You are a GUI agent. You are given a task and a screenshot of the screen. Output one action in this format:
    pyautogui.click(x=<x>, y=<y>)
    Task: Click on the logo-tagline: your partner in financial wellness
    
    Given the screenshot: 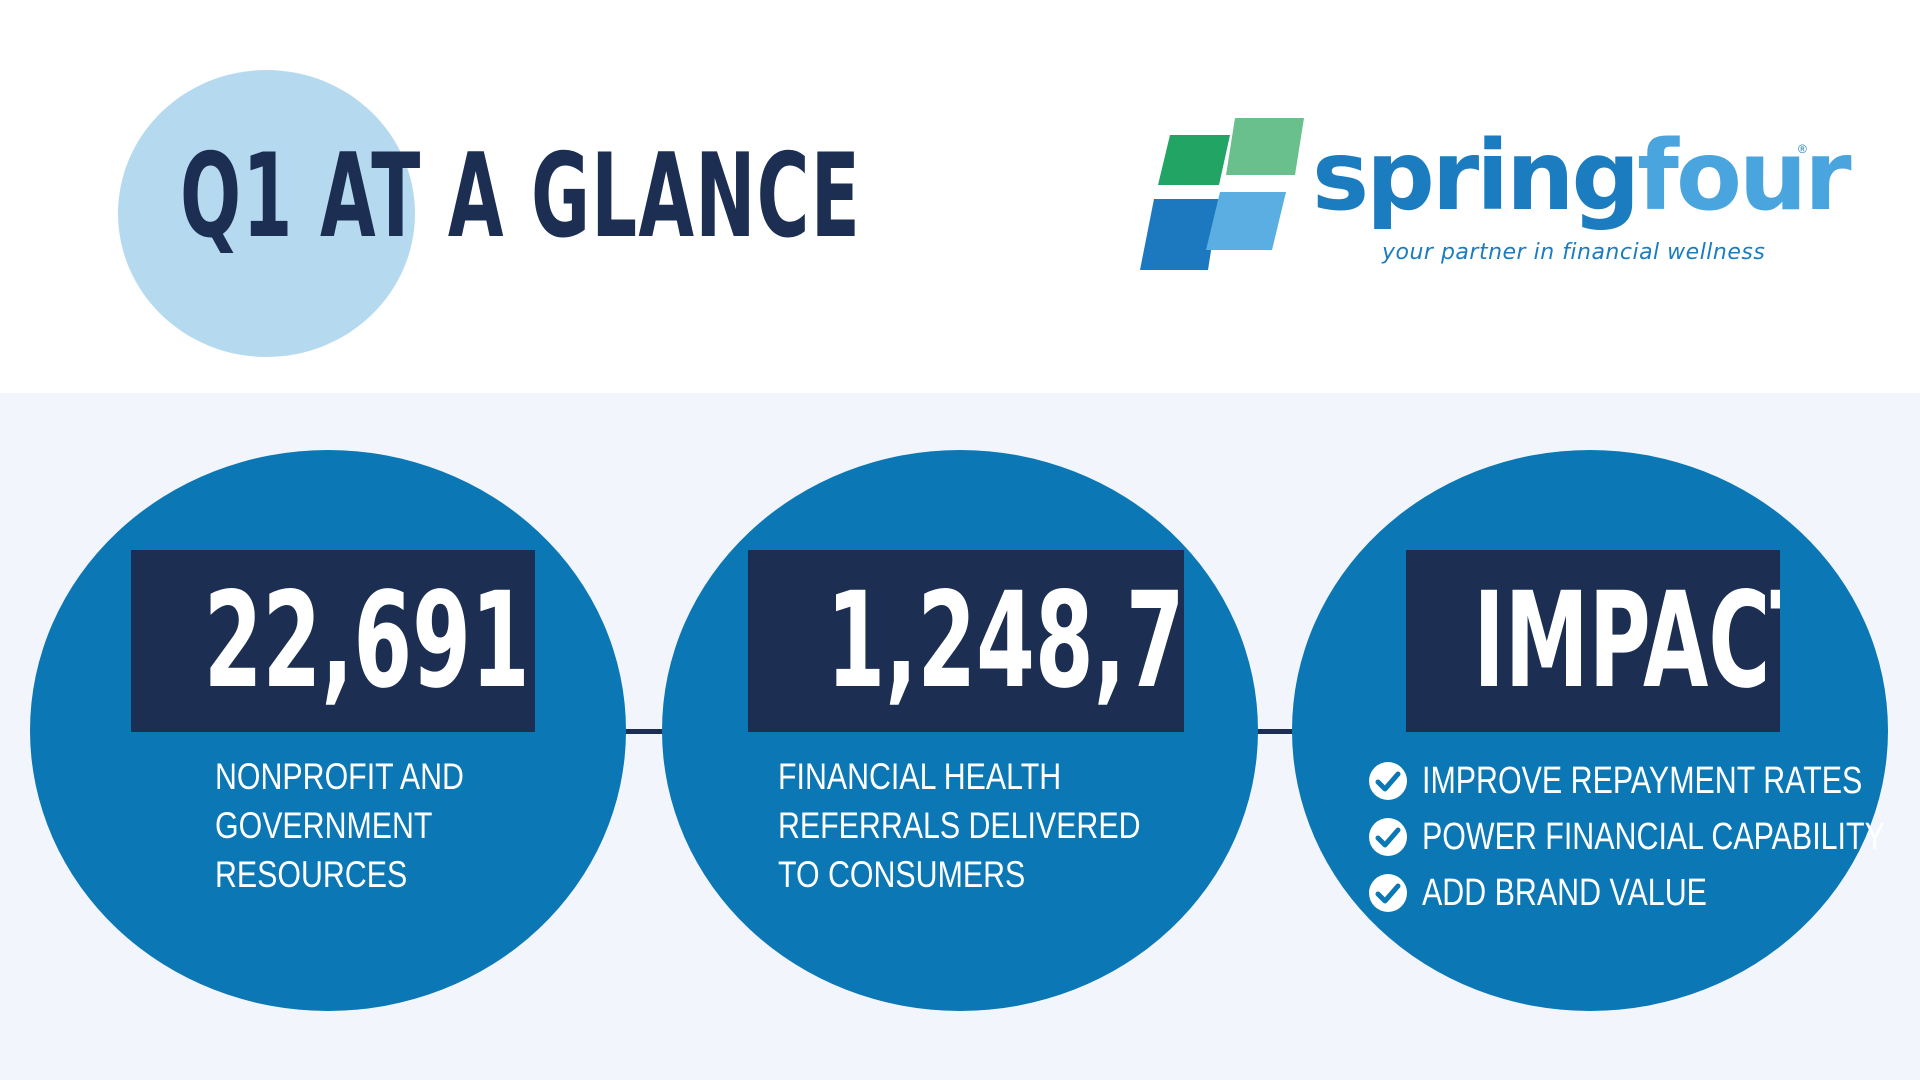 What is the action you would take?
    pyautogui.click(x=1574, y=252)
    